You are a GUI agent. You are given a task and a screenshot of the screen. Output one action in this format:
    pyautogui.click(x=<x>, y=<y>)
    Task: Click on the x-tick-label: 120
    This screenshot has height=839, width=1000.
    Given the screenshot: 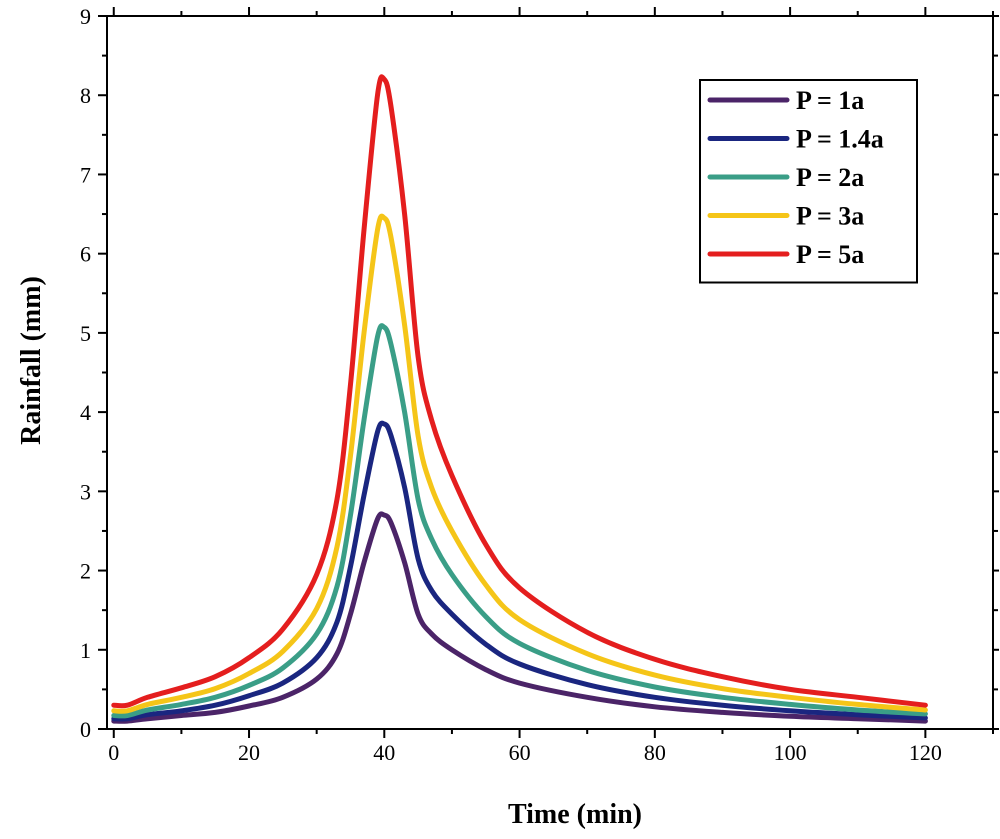 What is the action you would take?
    pyautogui.click(x=925, y=752)
    